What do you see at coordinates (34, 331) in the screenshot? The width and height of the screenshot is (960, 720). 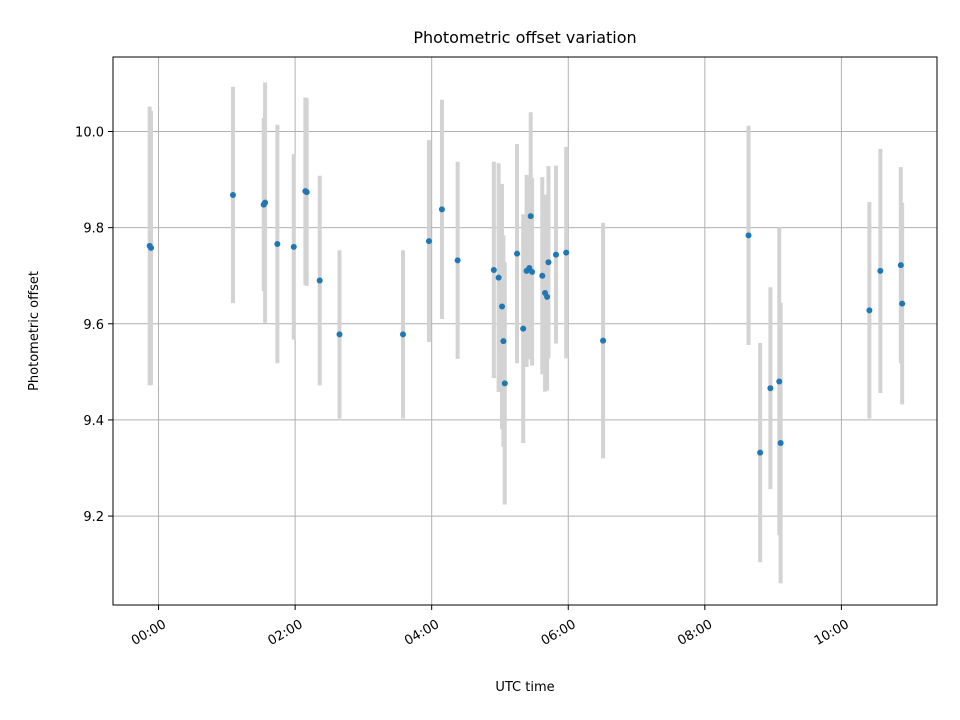 I see `y-axis-label: Photometric offset` at bounding box center [34, 331].